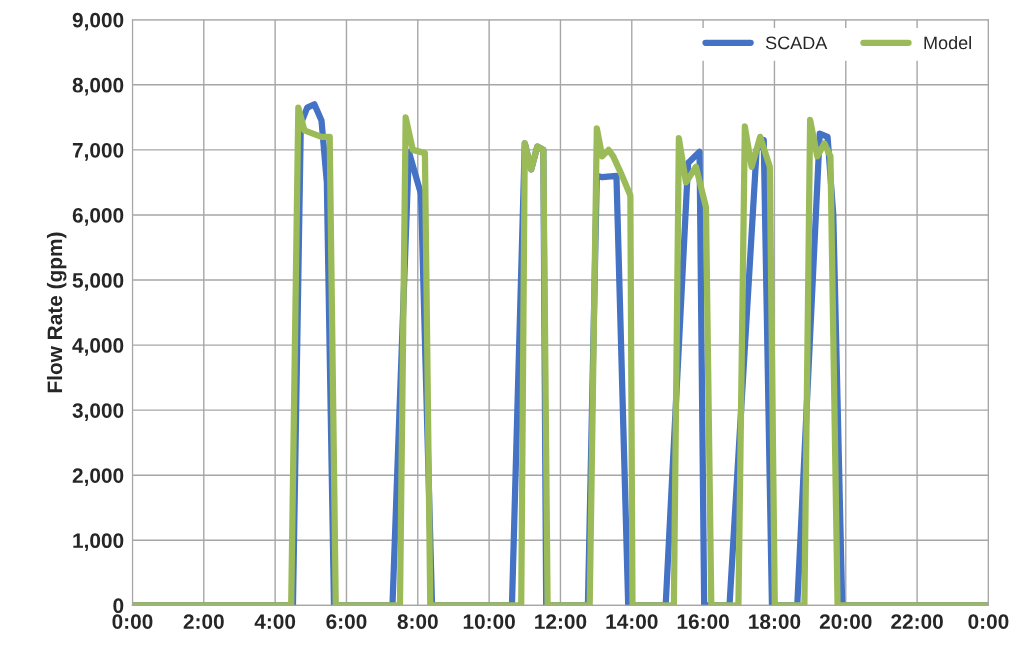 The image size is (1019, 658). Describe the element at coordinates (98, 347) in the screenshot. I see `y-tick-label: 4,000` at that location.